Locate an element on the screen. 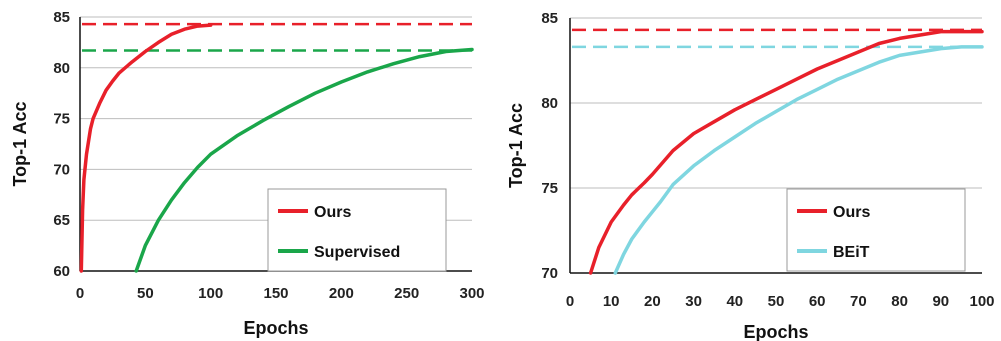 This screenshot has width=1001, height=341. x-tick-label: 70 is located at coordinates (858, 301).